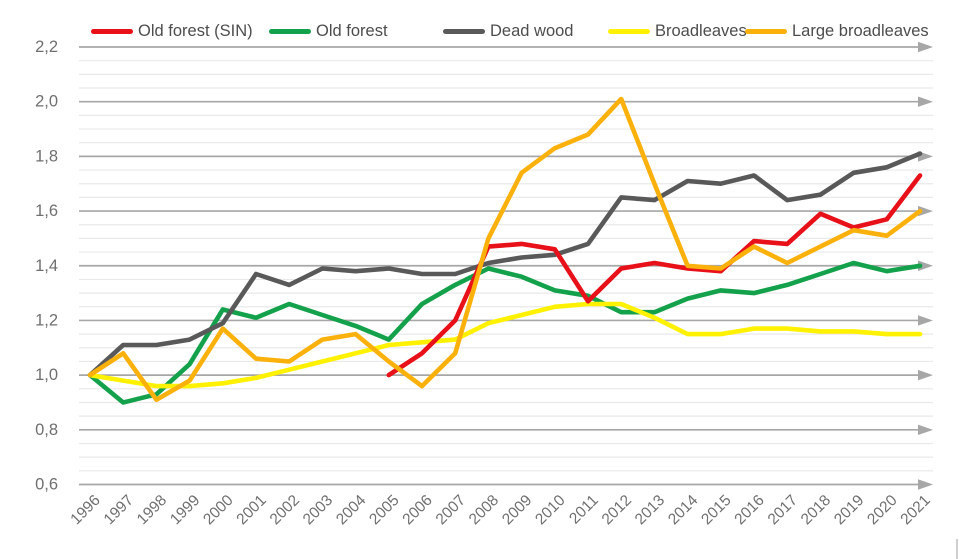 This screenshot has height=559, width=959. What do you see at coordinates (112, 31) in the screenshot?
I see `legend-swatch-old-forest-sin` at bounding box center [112, 31].